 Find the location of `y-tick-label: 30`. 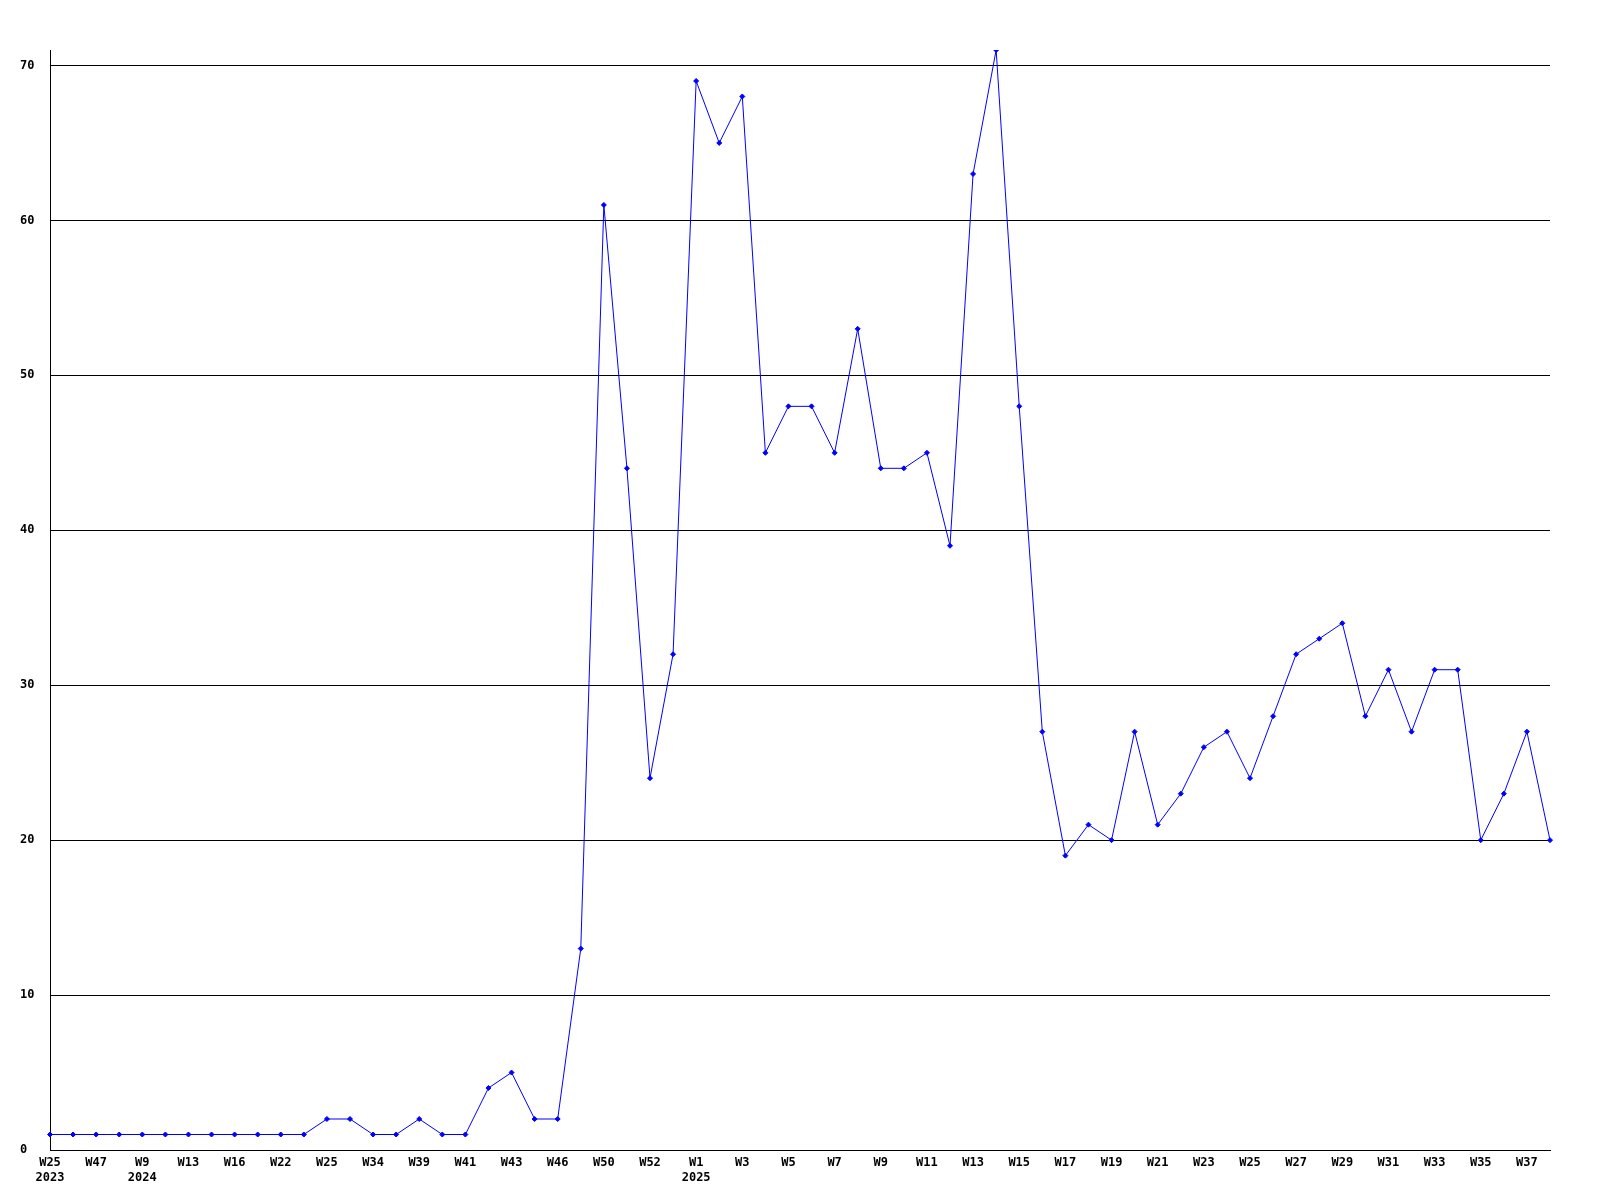

y-tick-label: 30 is located at coordinates (27, 684).